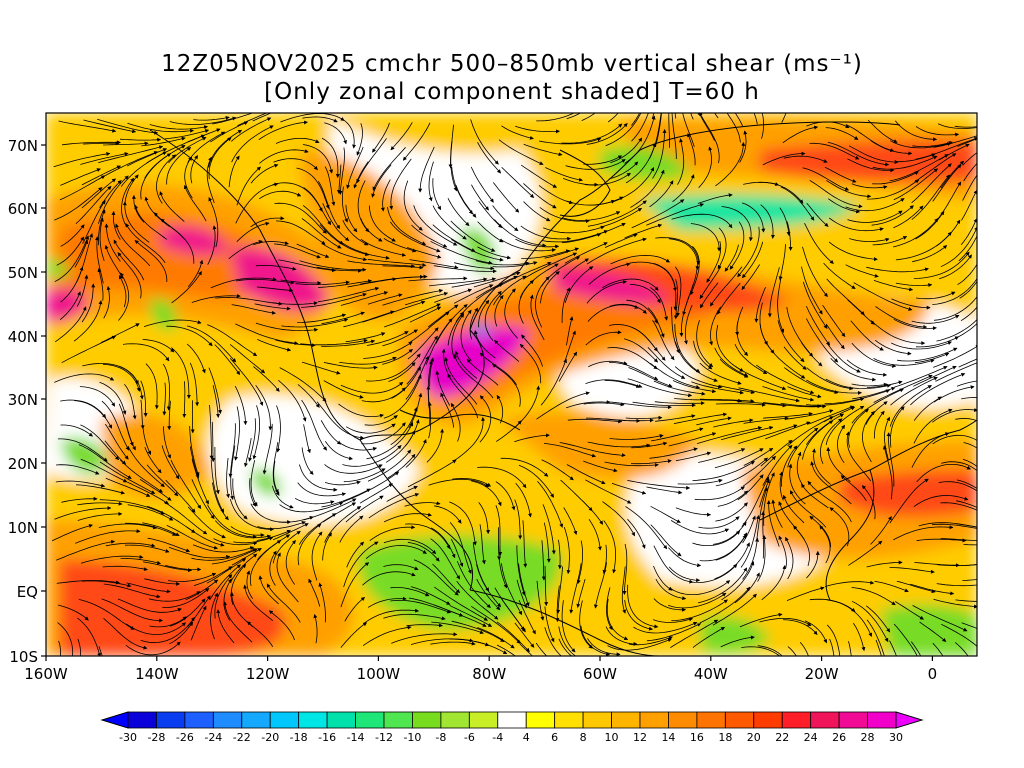 Image resolution: width=1024 pixels, height=768 pixels. What do you see at coordinates (822, 674) in the screenshot?
I see `lon-label: 20W` at bounding box center [822, 674].